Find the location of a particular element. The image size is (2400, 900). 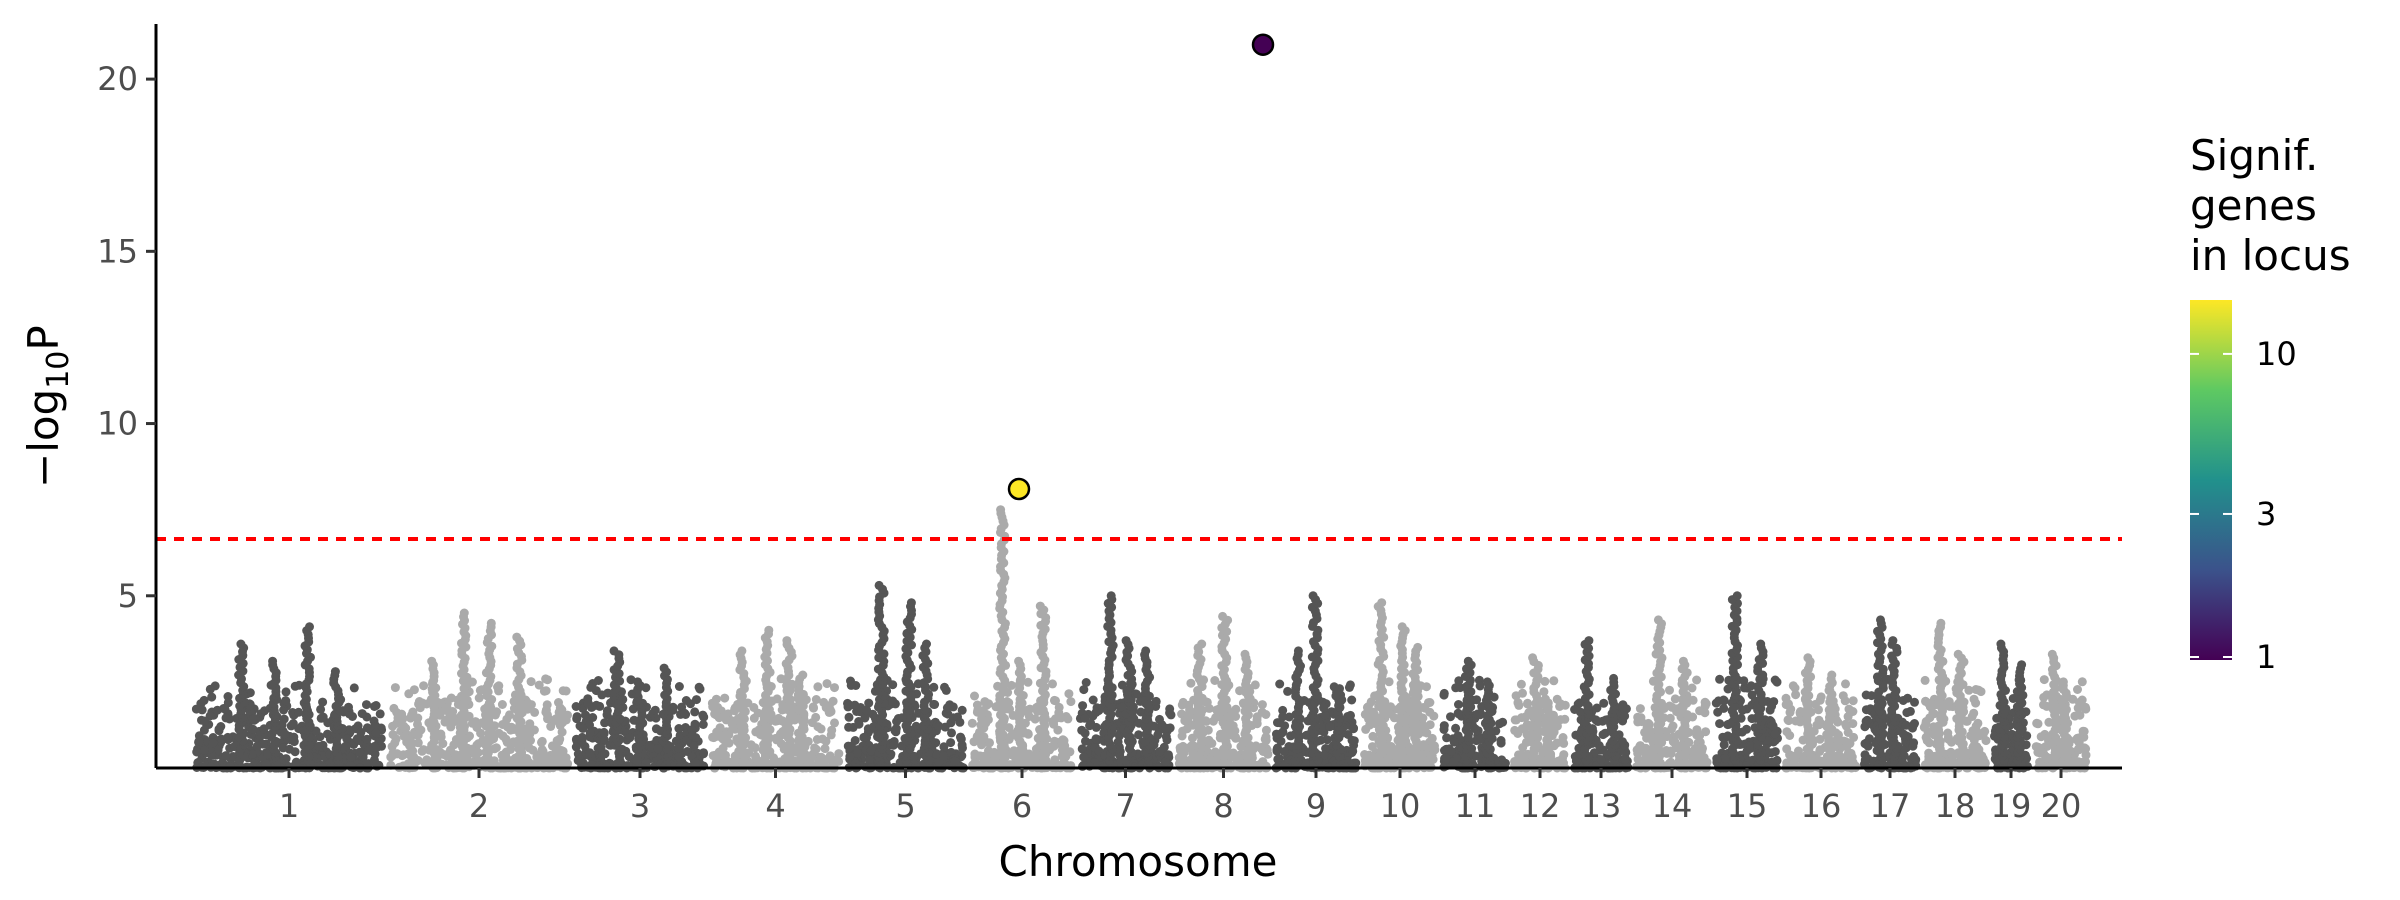

chromosome-12-points is located at coordinates (1540, 713).